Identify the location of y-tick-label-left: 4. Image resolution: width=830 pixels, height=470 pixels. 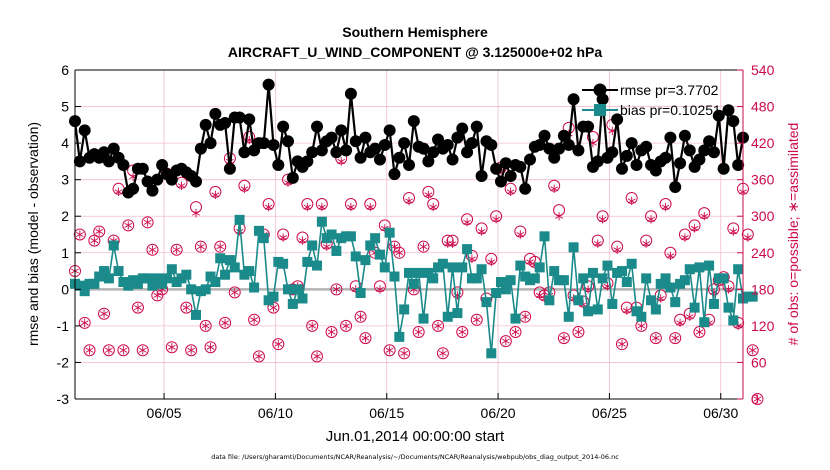
(65, 143).